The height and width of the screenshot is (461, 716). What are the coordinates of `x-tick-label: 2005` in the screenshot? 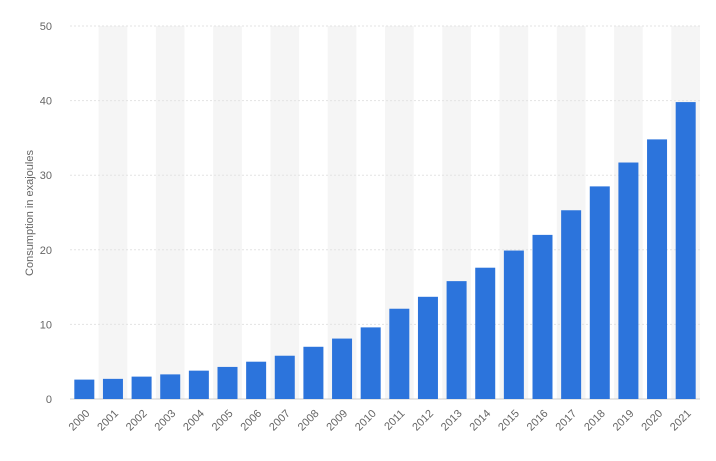 It's located at (223, 421).